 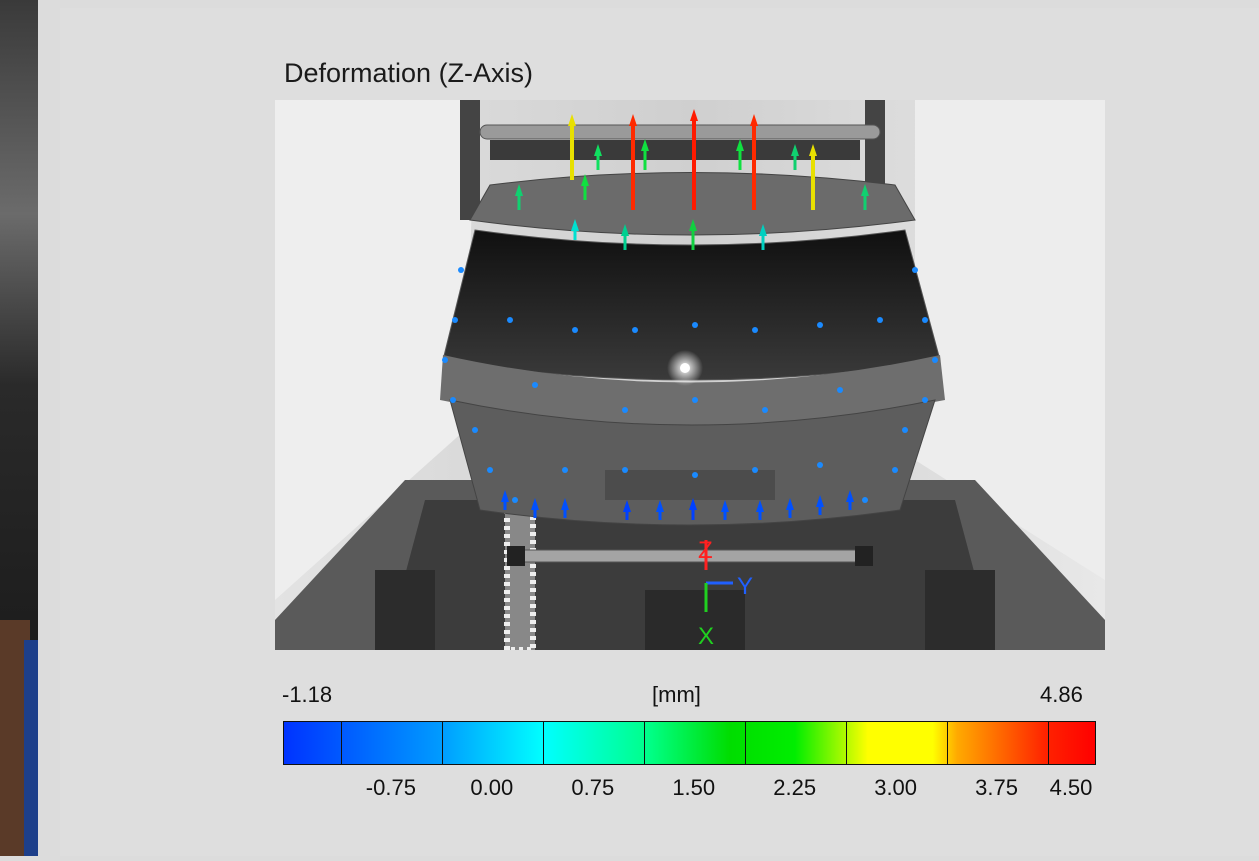 What do you see at coordinates (390, 787) in the screenshot?
I see `colorbar-tick-label: -0.75` at bounding box center [390, 787].